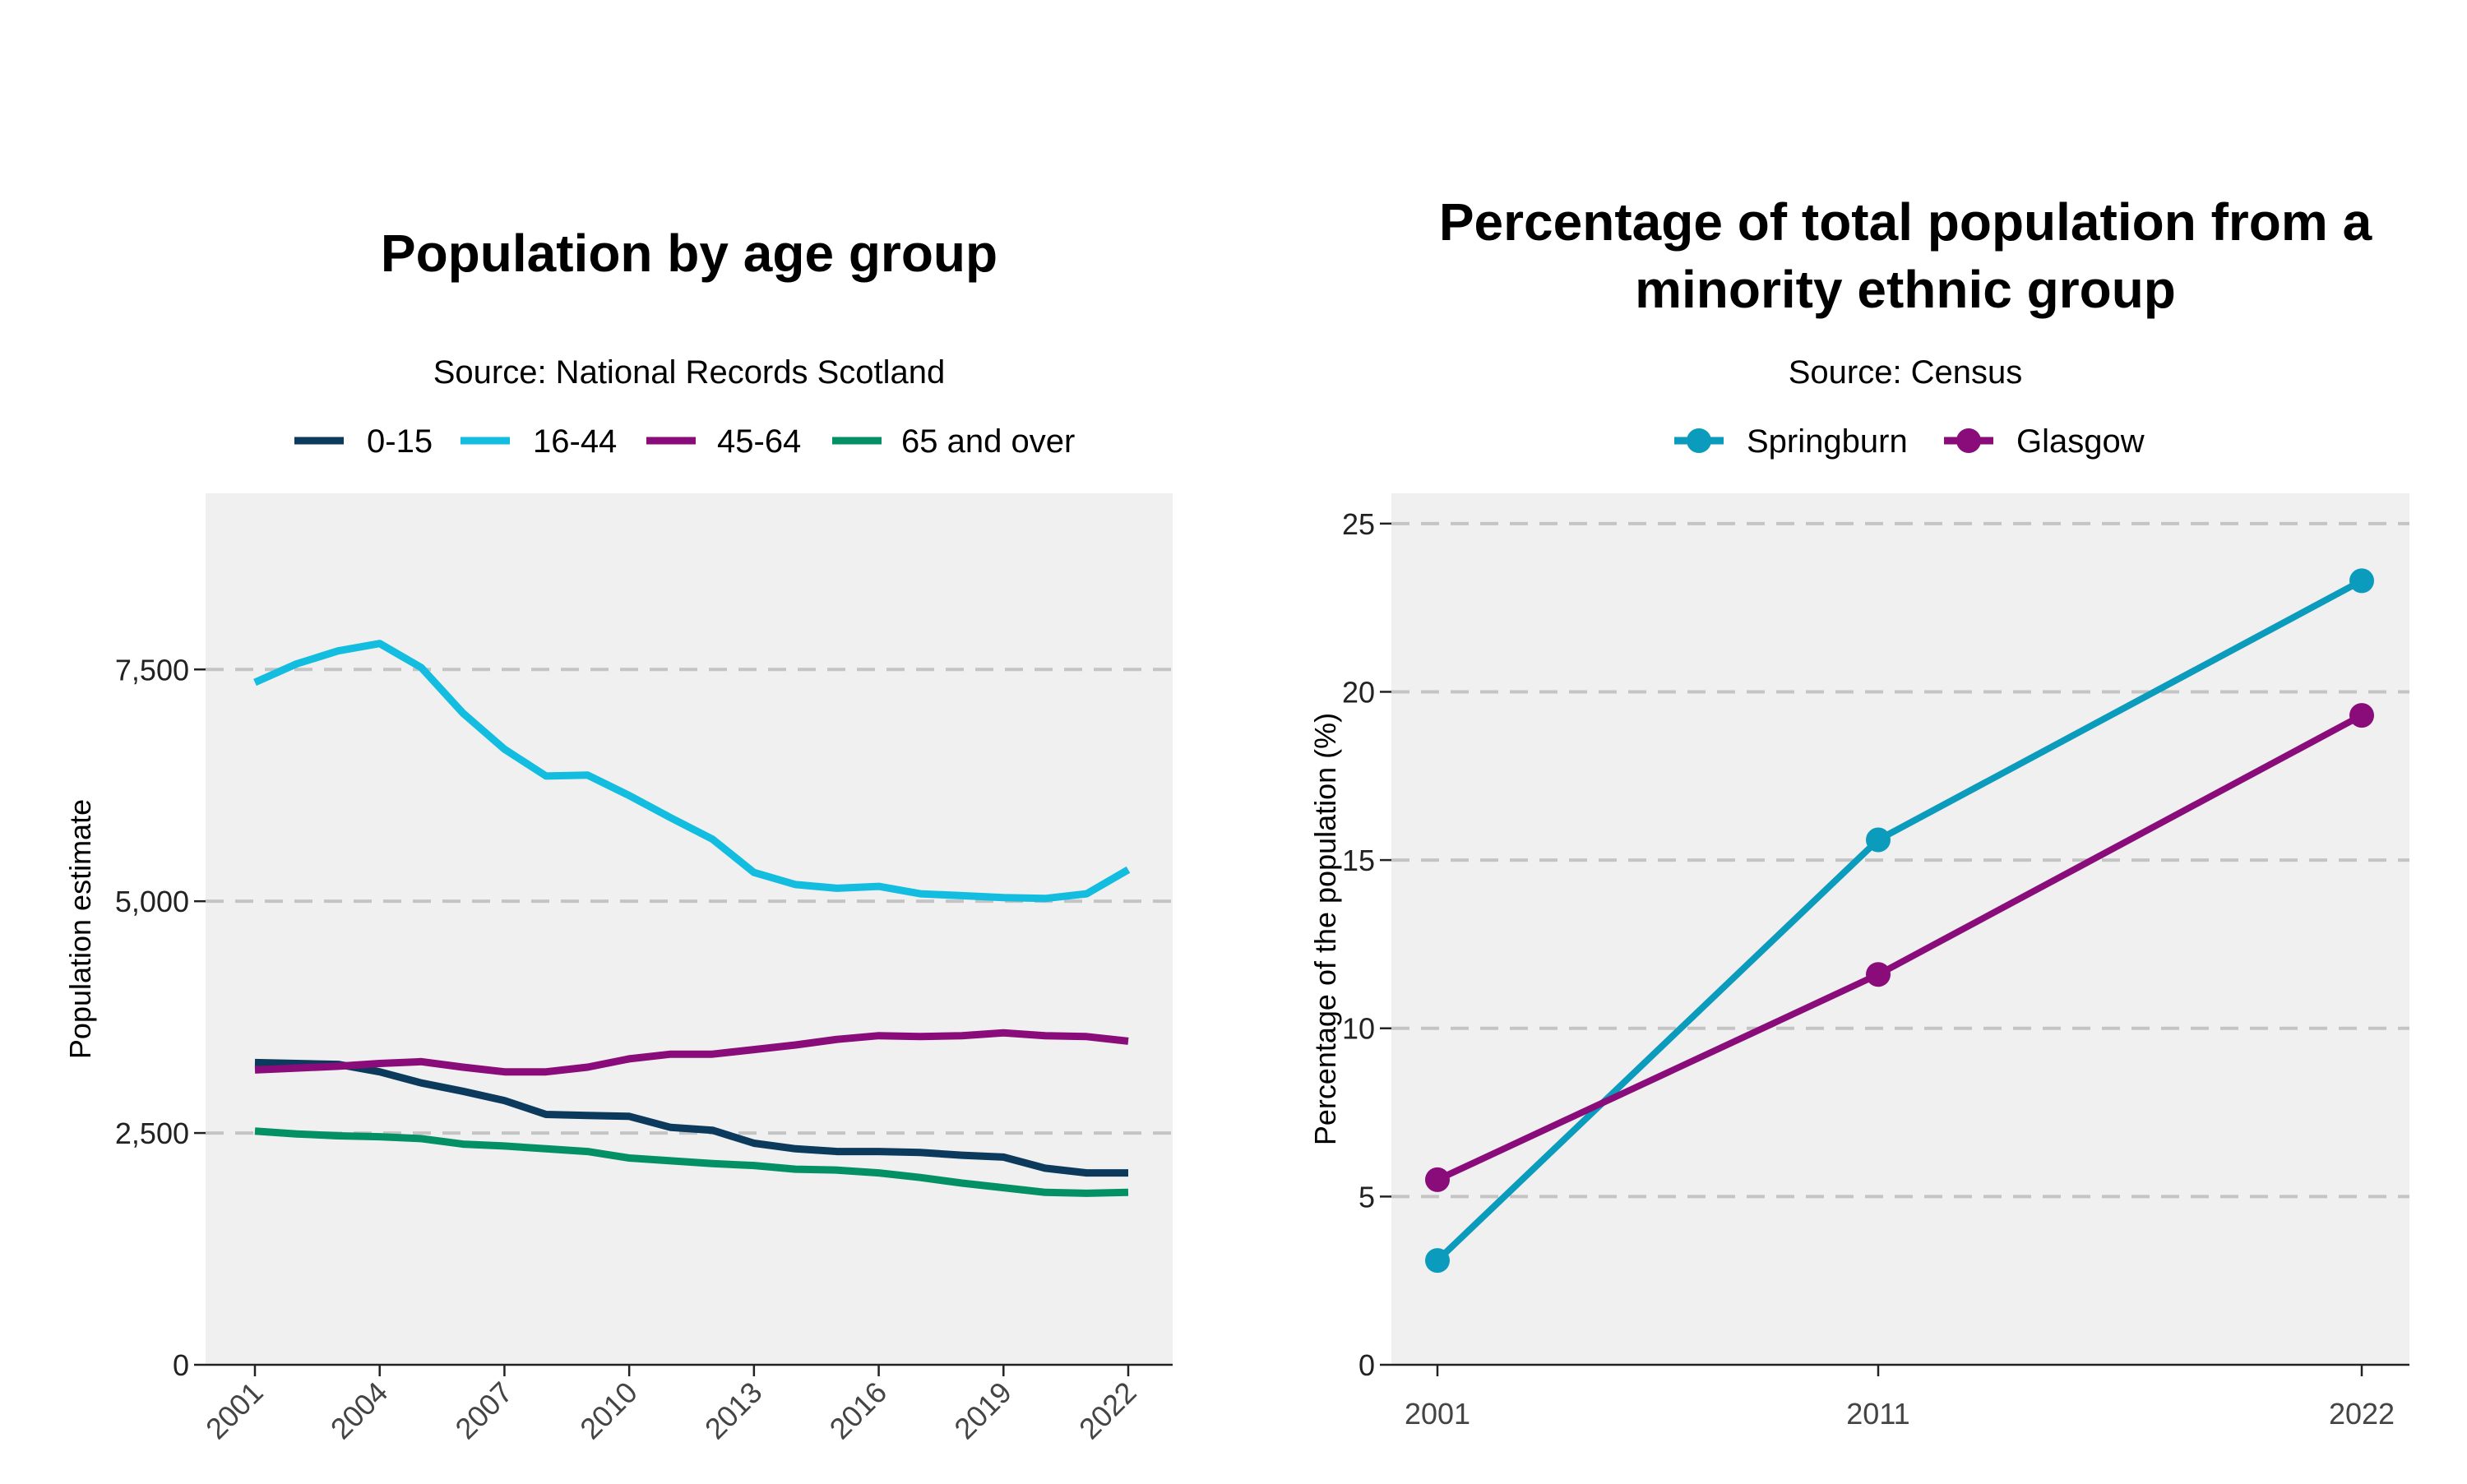 This screenshot has width=2467, height=1484. What do you see at coordinates (988, 442) in the screenshot?
I see `legend-label: 65 and over` at bounding box center [988, 442].